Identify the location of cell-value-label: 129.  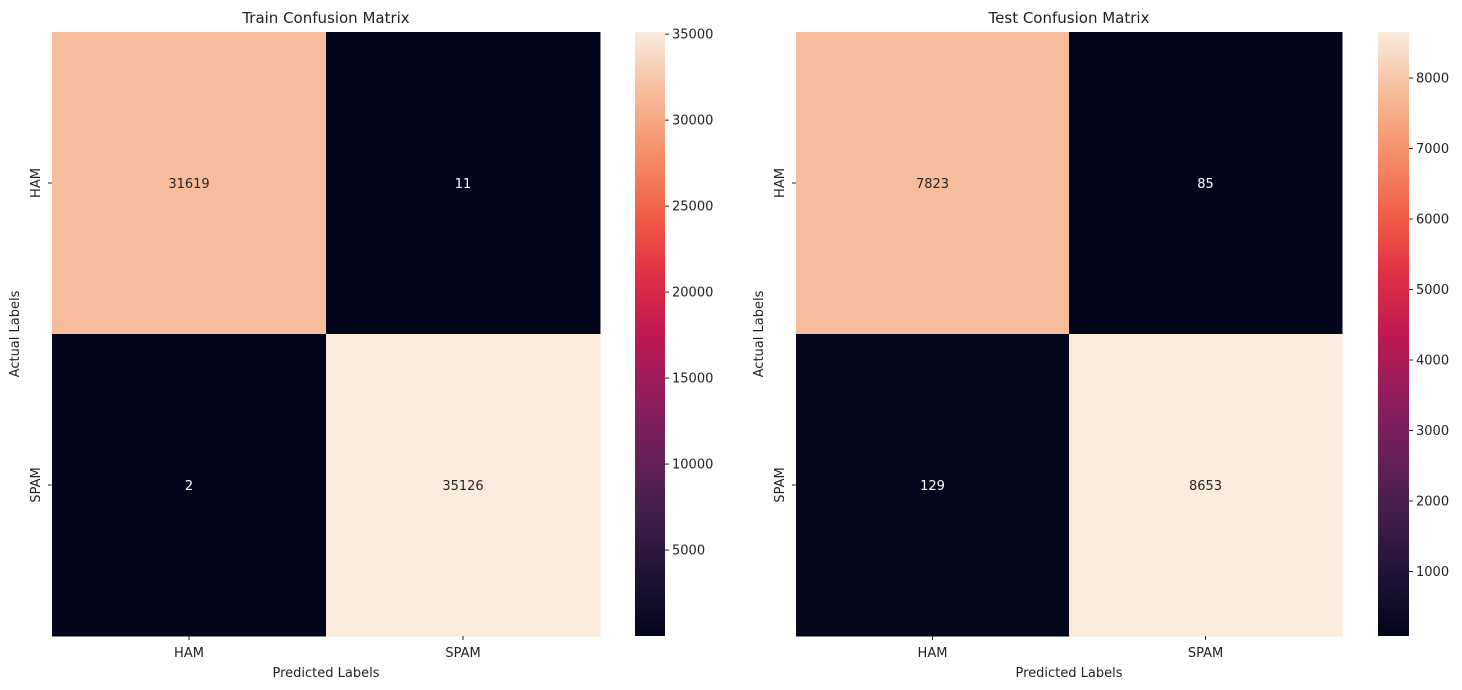
(932, 486).